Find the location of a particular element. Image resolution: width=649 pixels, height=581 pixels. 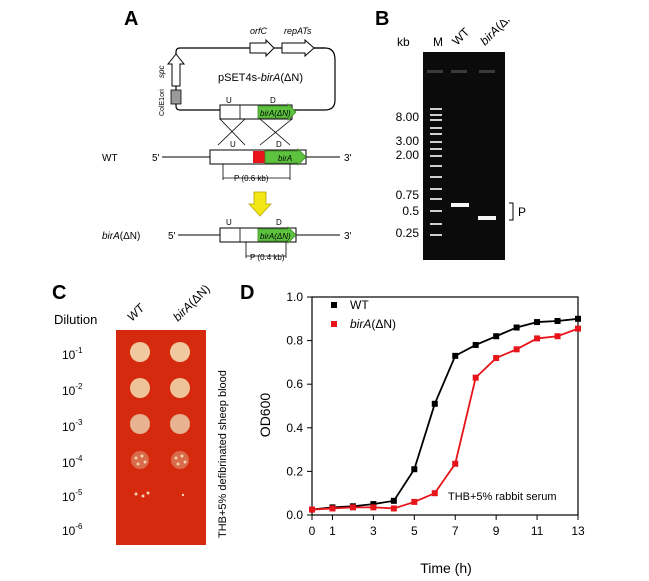

dilution-3: 10-3 is located at coordinates (72, 426).